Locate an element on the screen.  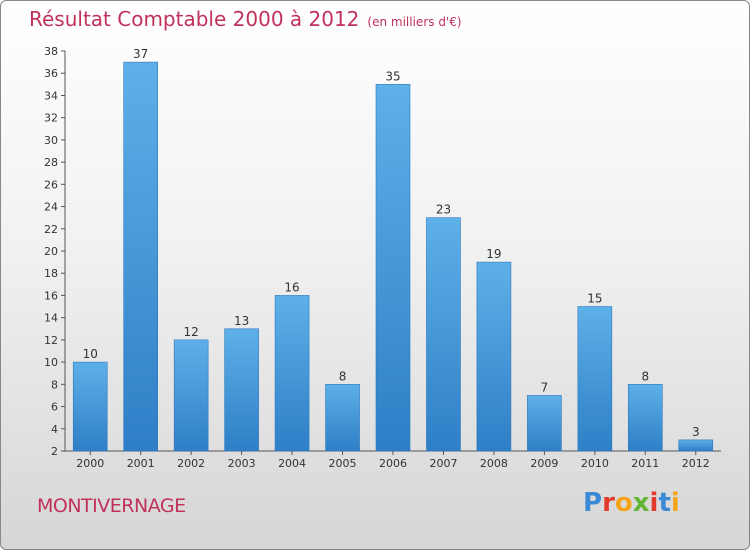
data-label: 15 is located at coordinates (594, 299).